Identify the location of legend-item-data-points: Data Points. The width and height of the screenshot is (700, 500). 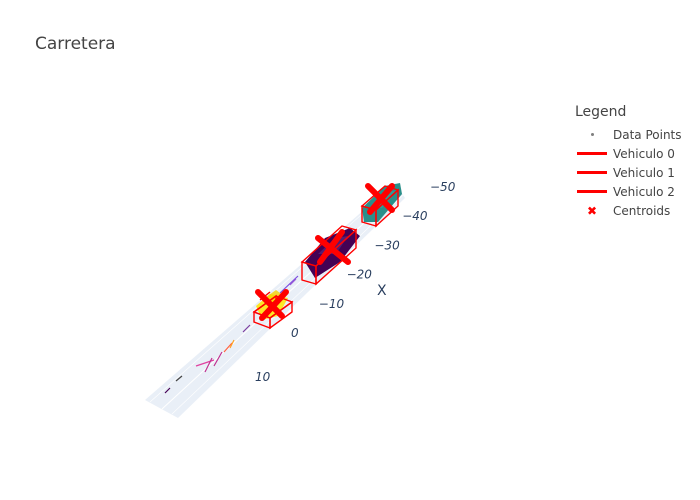
(628, 134).